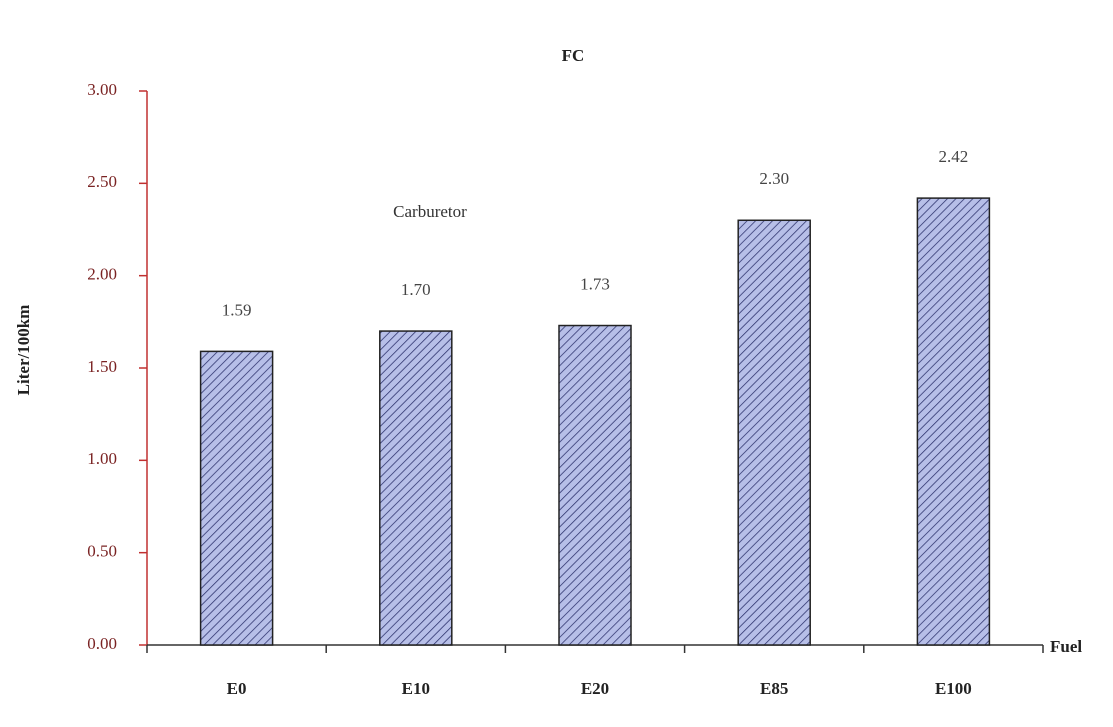 The image size is (1113, 727). Describe the element at coordinates (416, 688) in the screenshot. I see `x-tick-label: E10` at that location.